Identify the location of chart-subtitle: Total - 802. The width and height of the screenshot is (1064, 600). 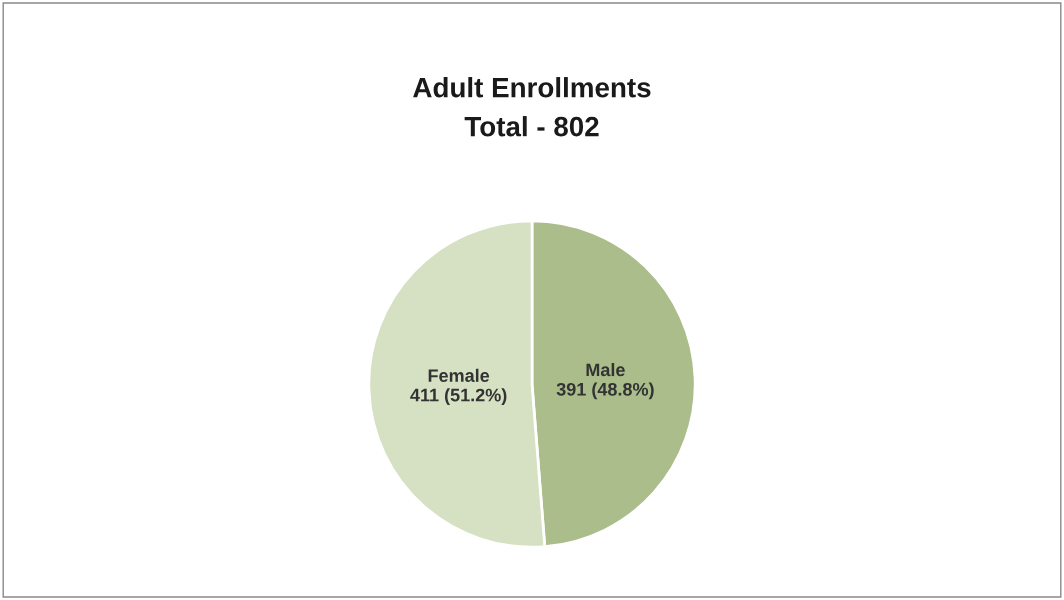
(531, 126).